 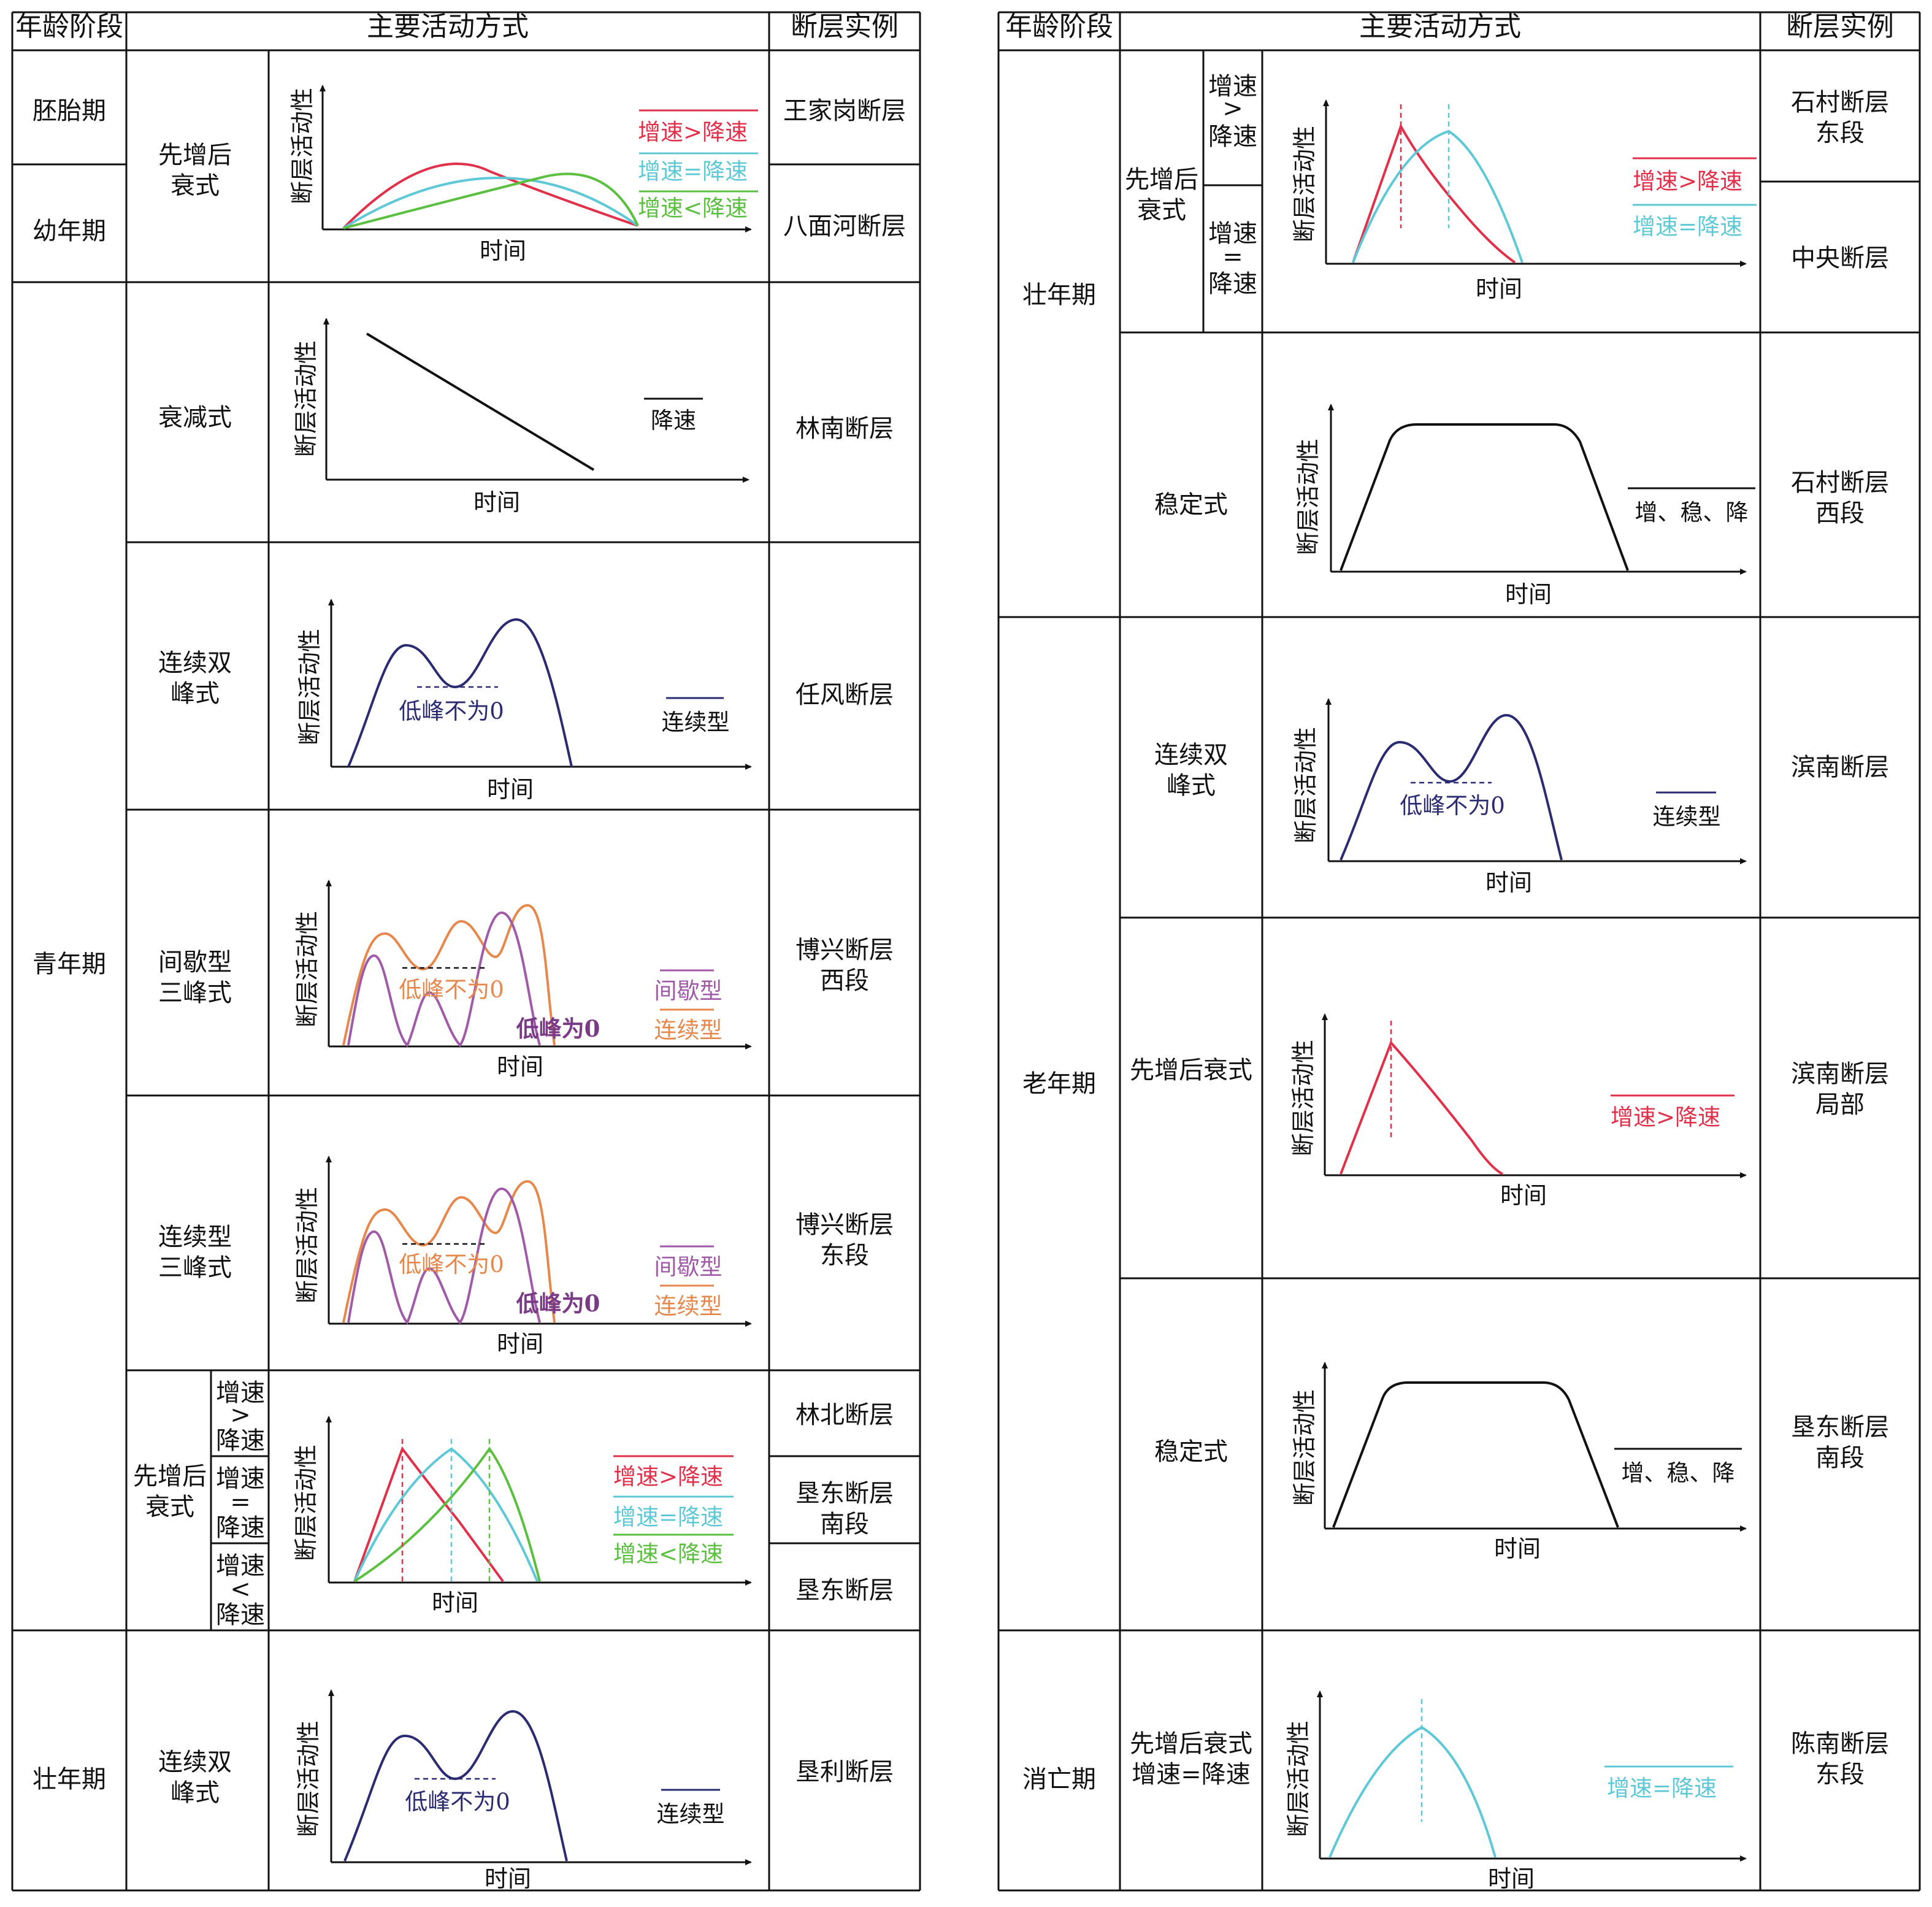 I want to click on sub-gt-left: 增速 > 降速, so click(x=240, y=1417).